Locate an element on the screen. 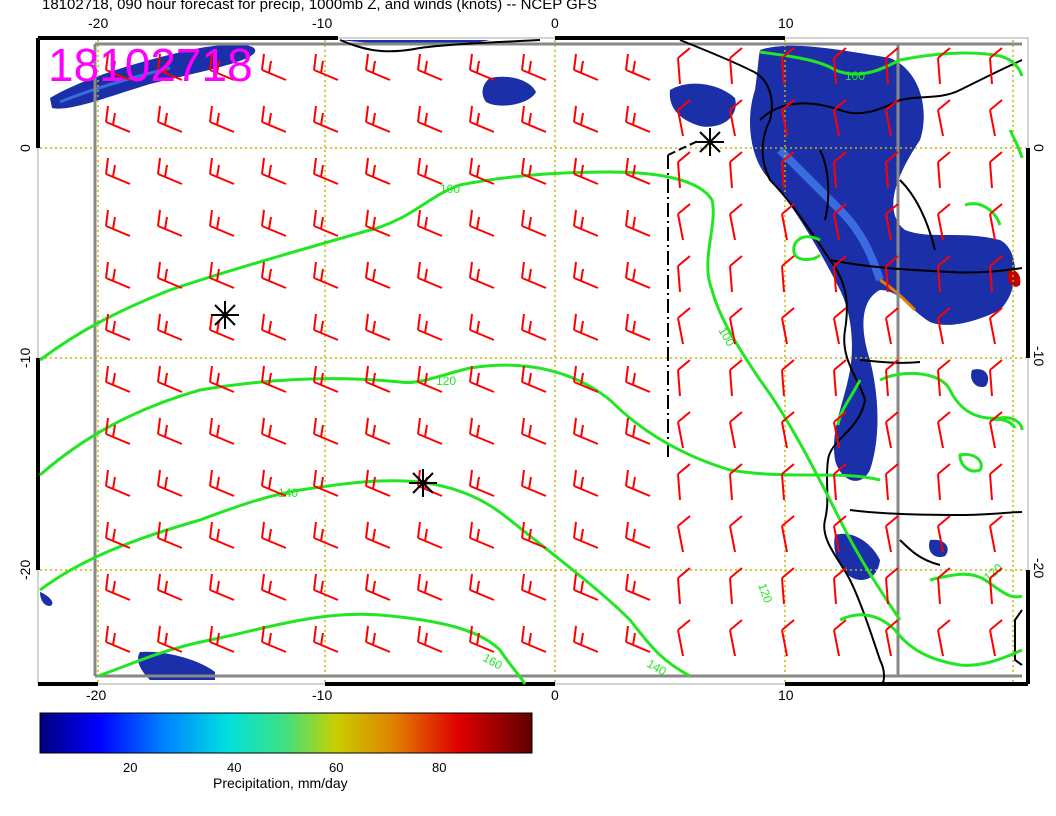  lat-label: 0 is located at coordinates (25, 148).